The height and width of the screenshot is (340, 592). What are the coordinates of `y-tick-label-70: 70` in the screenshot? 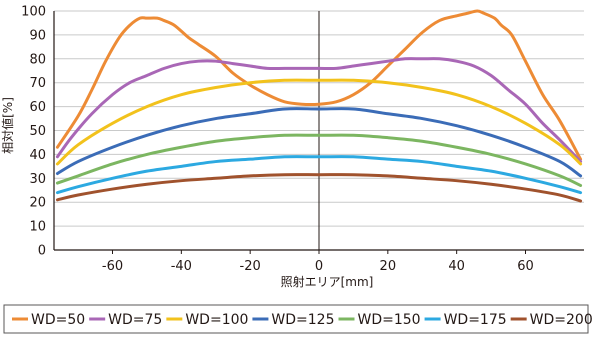 It's located at (37, 83).